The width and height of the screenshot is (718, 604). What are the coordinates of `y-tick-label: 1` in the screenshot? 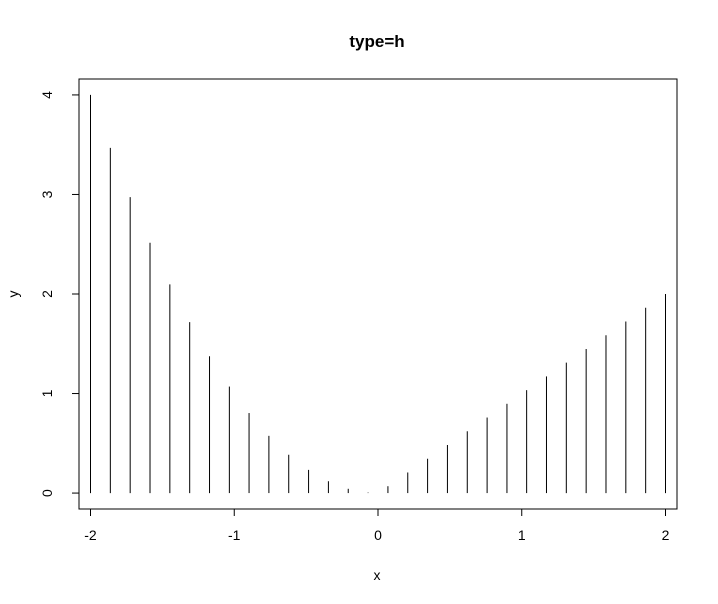 It's located at (47, 393).